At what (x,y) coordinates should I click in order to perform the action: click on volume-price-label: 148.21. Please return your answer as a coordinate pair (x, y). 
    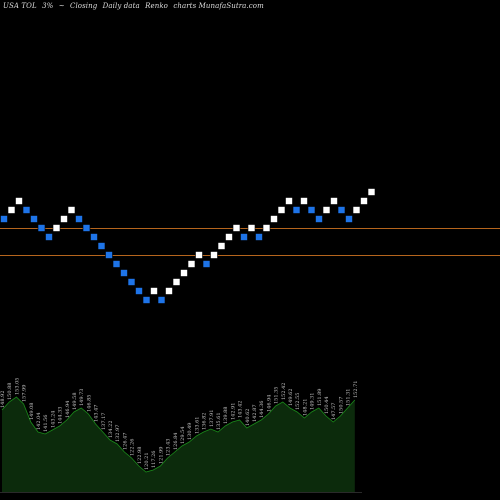
    Looking at the image, I should click on (305, 408).